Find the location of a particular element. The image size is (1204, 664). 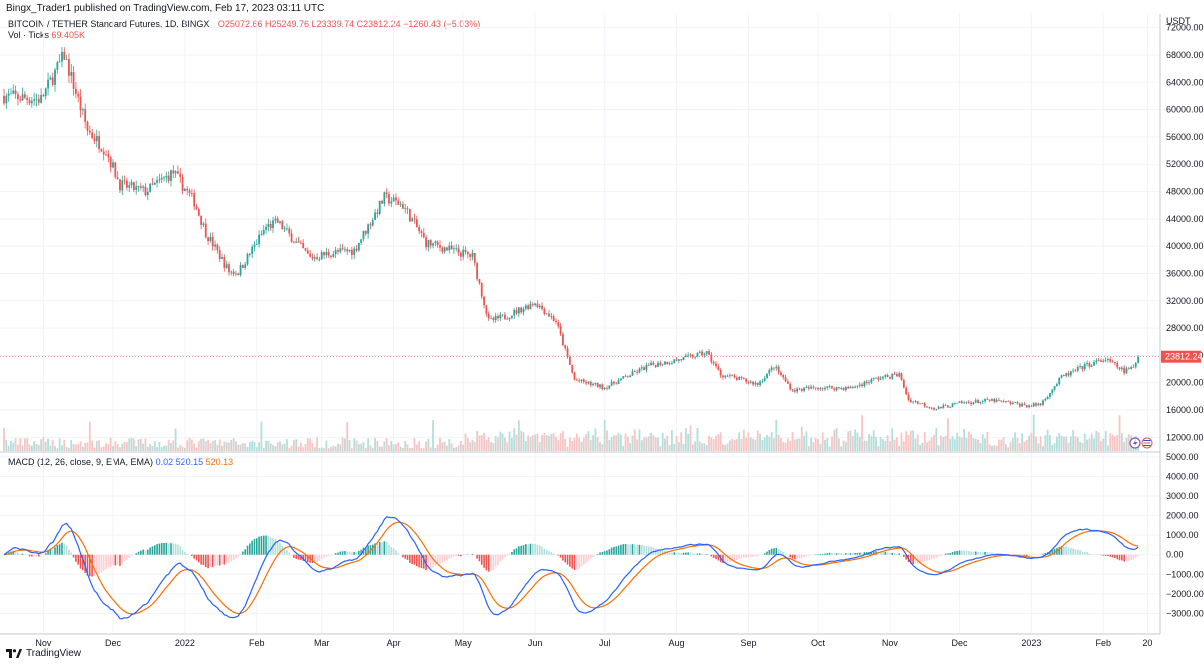

macd-label: MACD (12, 26, close, 9, EMA, EMA) is located at coordinates (81, 462).